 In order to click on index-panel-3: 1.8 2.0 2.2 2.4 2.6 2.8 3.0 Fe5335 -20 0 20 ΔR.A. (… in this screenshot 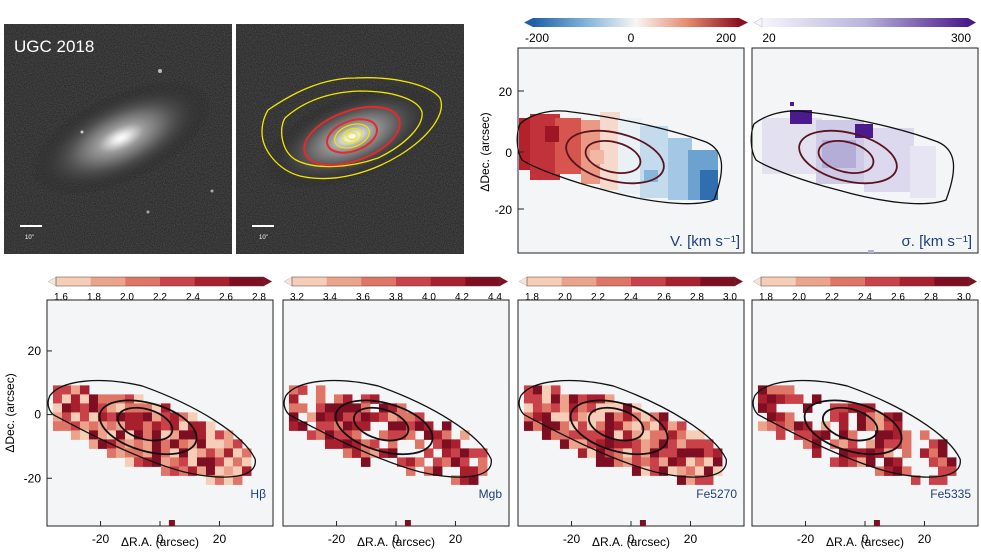, I will do `click(865, 412)`.